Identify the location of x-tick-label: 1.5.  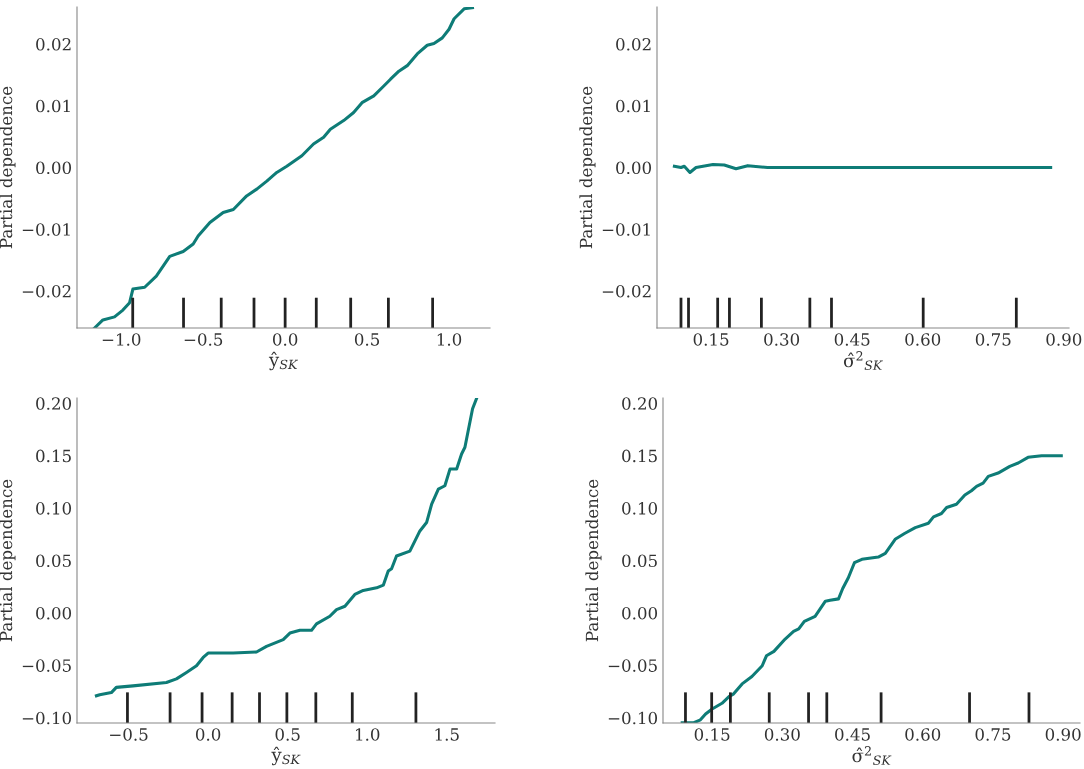
(447, 734).